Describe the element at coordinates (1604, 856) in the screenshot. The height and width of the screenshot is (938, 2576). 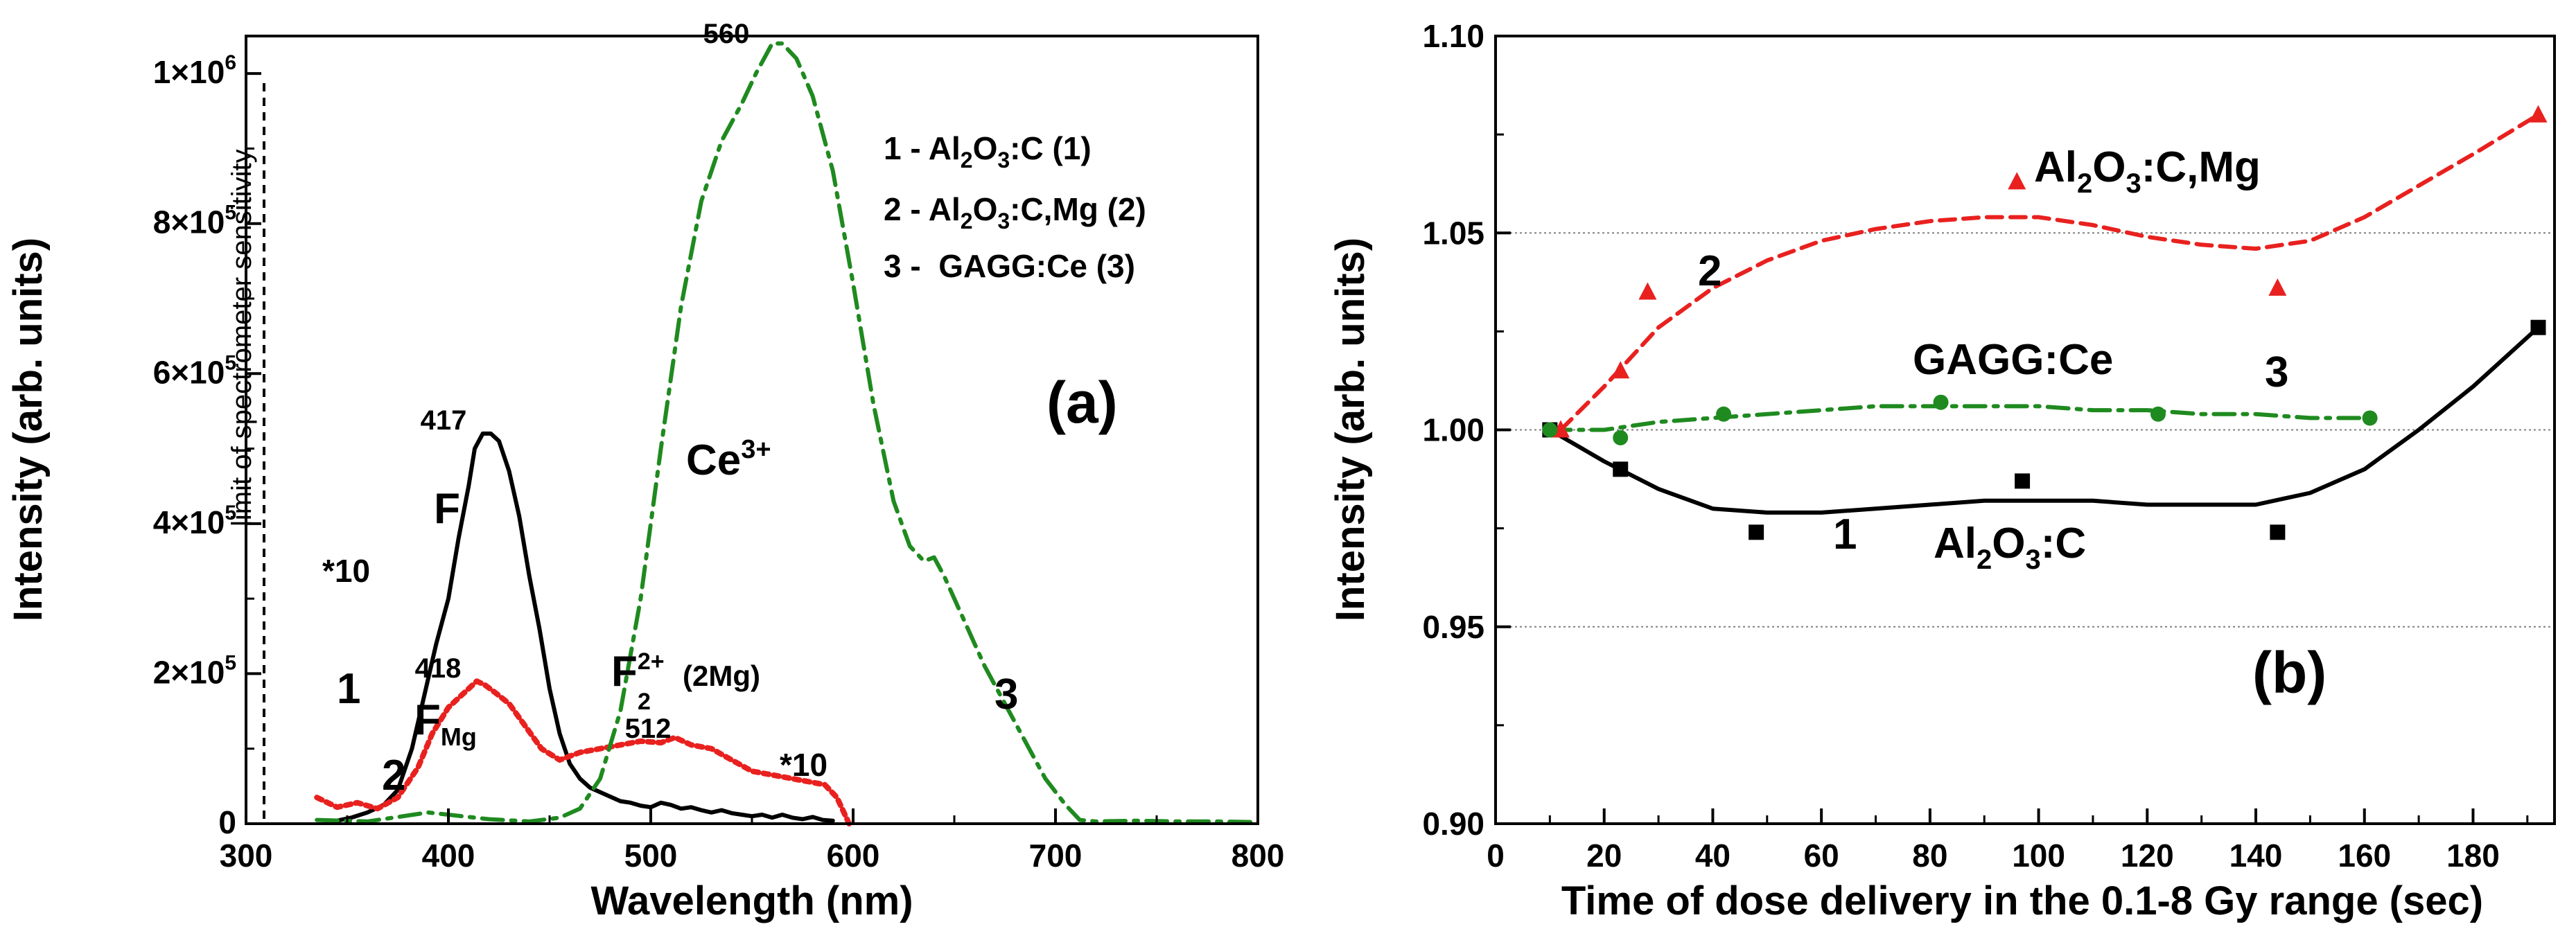
I see `chart-b-x-tick-label: 20` at that location.